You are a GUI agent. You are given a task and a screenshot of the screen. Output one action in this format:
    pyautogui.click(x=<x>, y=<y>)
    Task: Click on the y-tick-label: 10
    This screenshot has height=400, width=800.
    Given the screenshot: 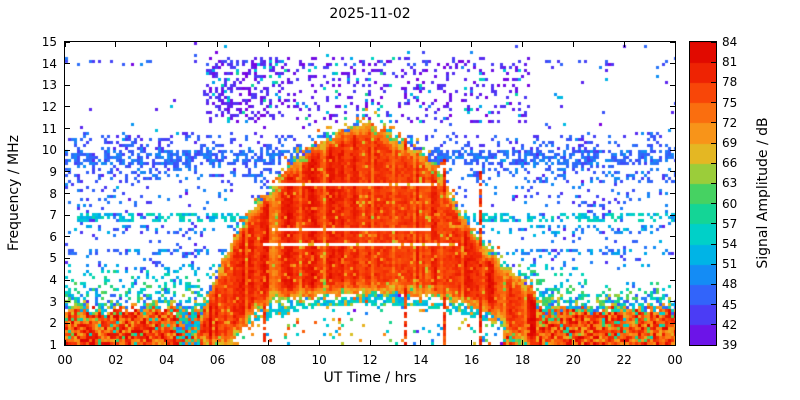 What is the action you would take?
    pyautogui.click(x=49, y=150)
    